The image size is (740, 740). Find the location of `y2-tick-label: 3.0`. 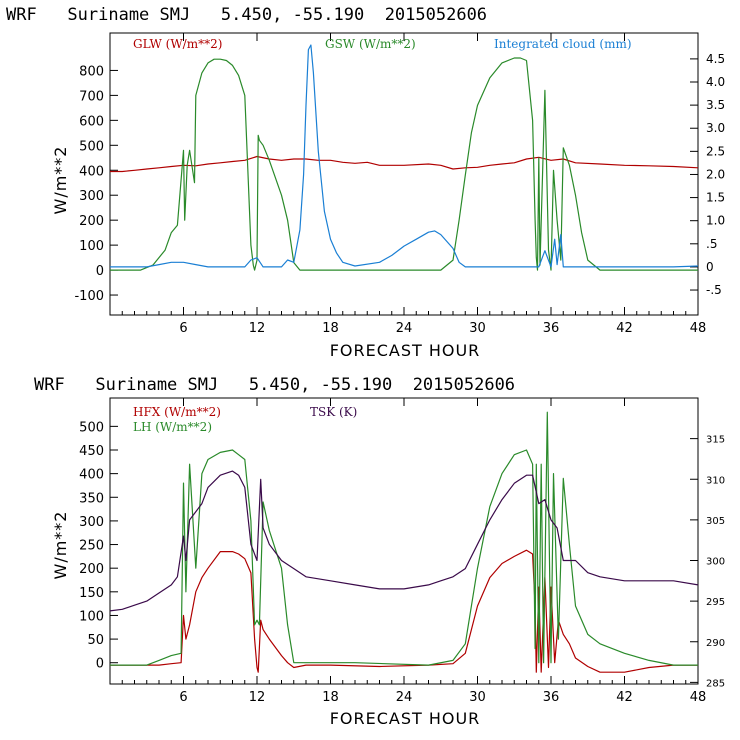

y2-tick-label: 3.0 is located at coordinates (715, 128).